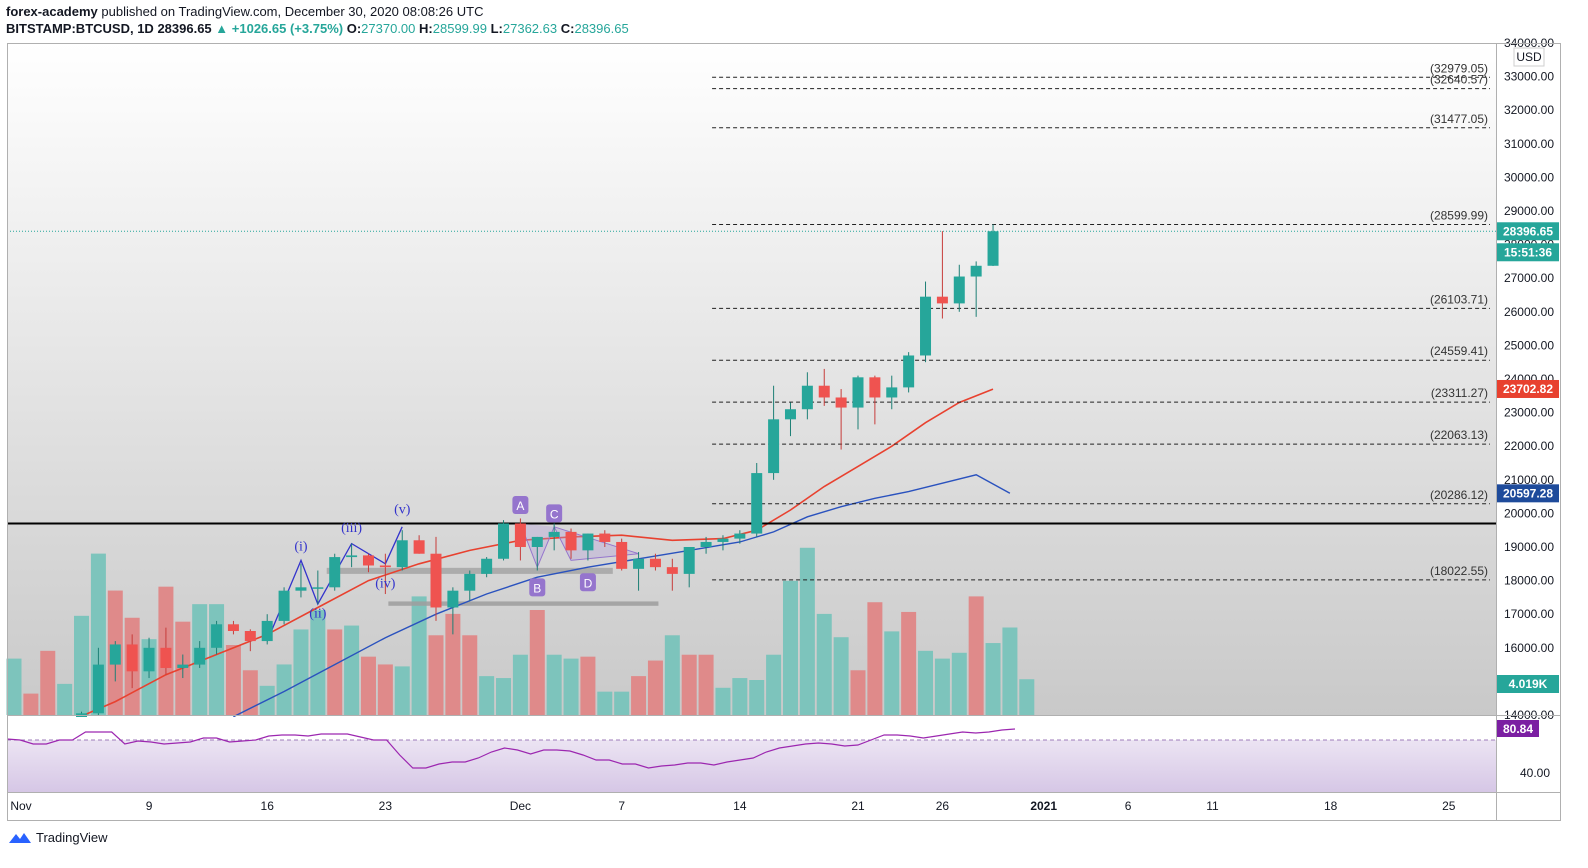  I want to click on price-tick-label: 29000.00, so click(1529, 211).